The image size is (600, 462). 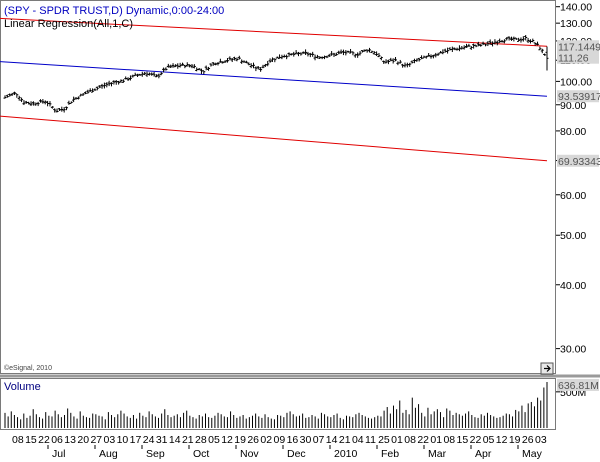 What do you see at coordinates (58, 454) in the screenshot?
I see `x-month-label: Jul` at bounding box center [58, 454].